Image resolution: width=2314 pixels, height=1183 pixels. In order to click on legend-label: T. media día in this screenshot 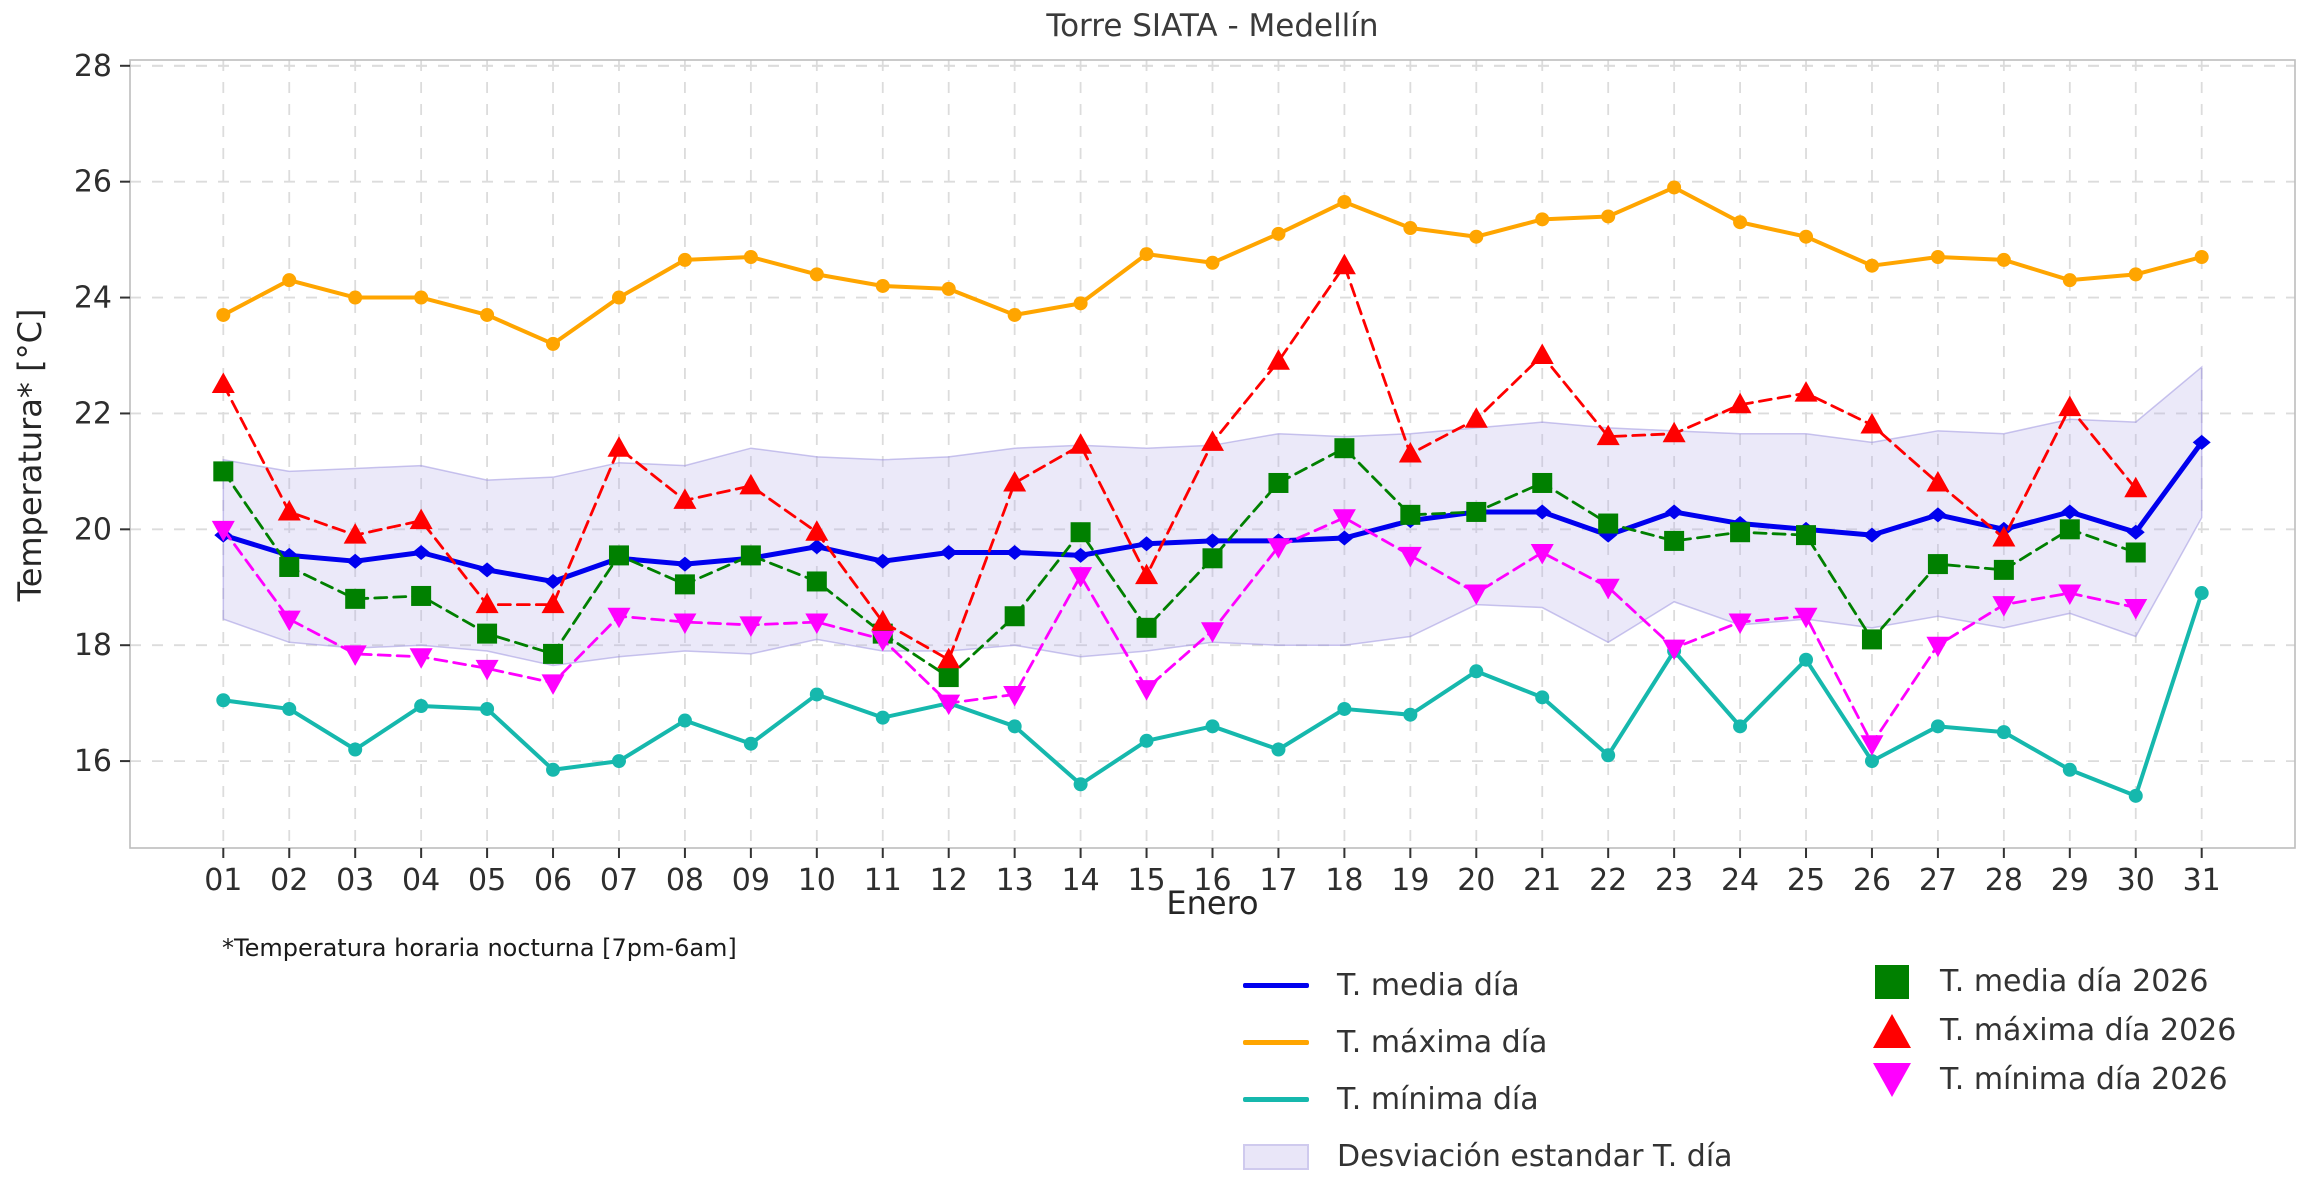, I will do `click(1428, 985)`.